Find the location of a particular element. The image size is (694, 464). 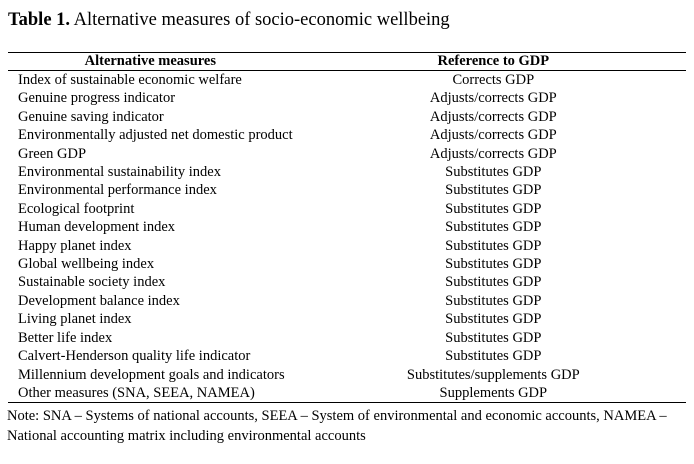

cell-alternative-measure: Ecological footprint is located at coordinates (76, 208).